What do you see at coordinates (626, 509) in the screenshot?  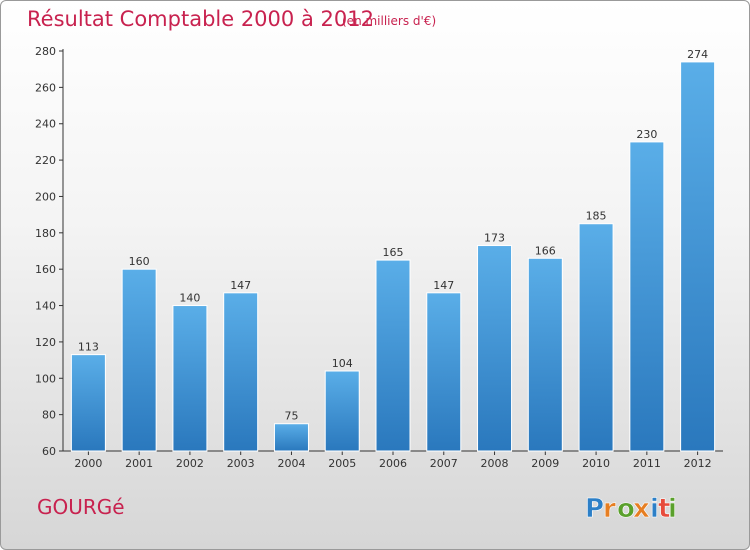 I see `logo-letter: o` at bounding box center [626, 509].